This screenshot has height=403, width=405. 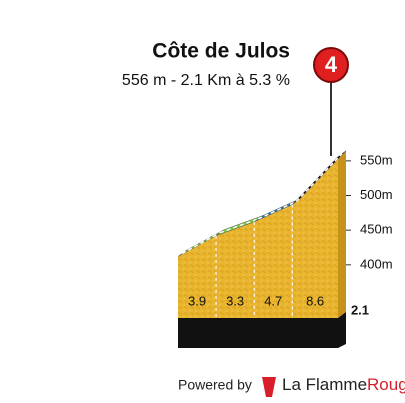 What do you see at coordinates (273, 300) in the screenshot?
I see `gradient-label: 4.7` at bounding box center [273, 300].